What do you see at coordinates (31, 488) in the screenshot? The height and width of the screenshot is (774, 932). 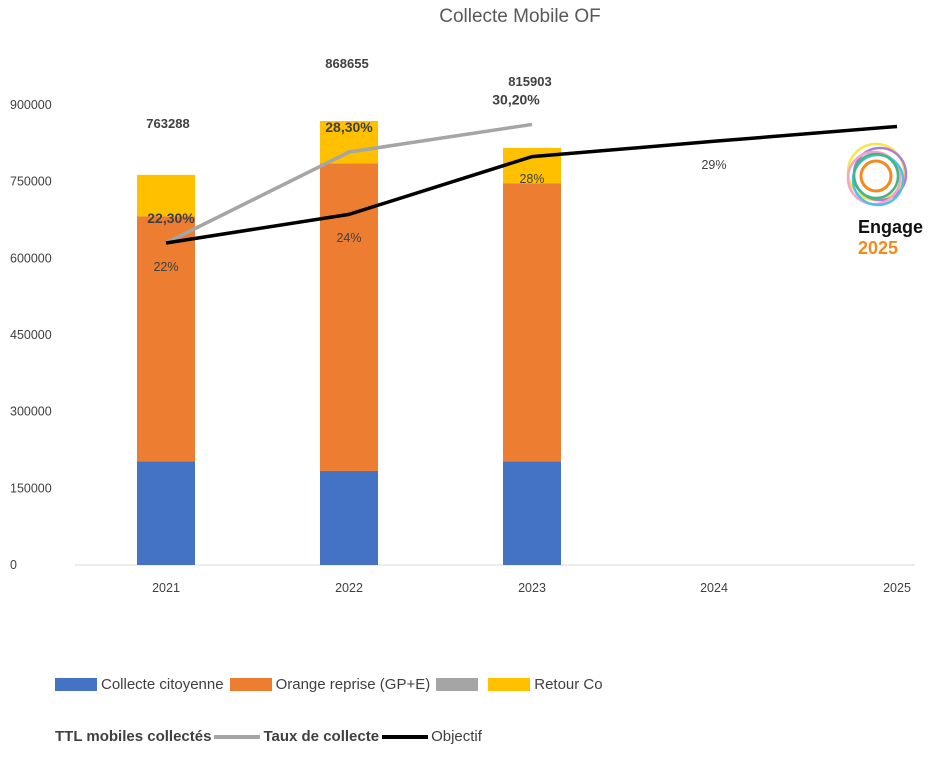 I see `y-tick-label: 150000` at bounding box center [31, 488].